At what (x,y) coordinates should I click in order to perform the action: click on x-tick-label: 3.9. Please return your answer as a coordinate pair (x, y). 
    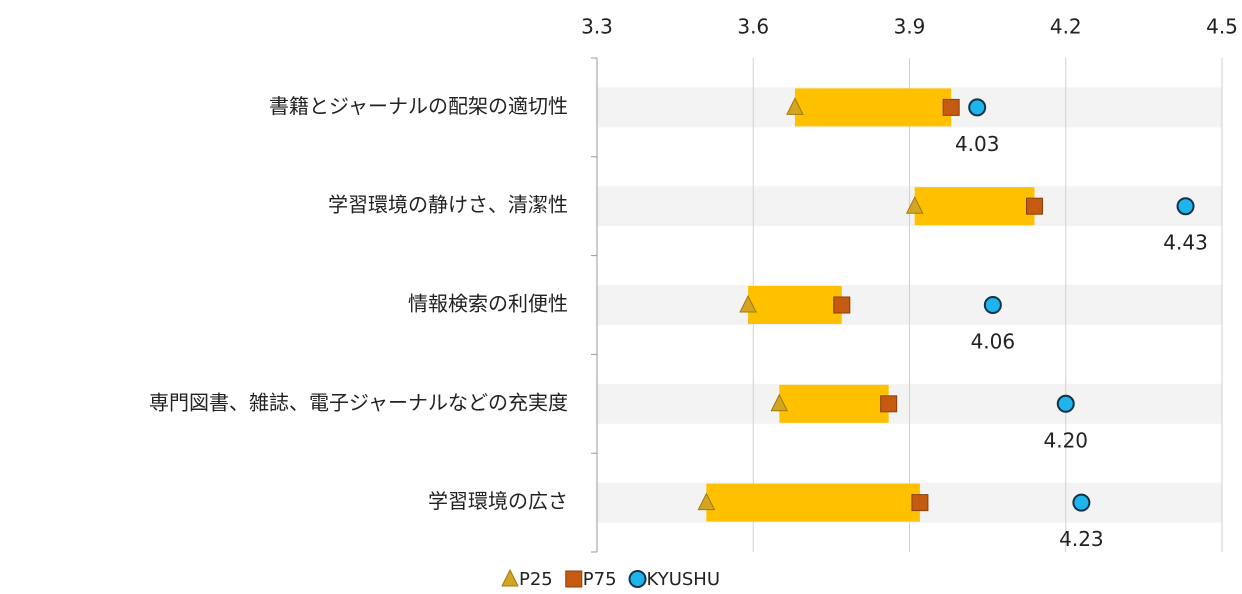
    Looking at the image, I should click on (910, 27).